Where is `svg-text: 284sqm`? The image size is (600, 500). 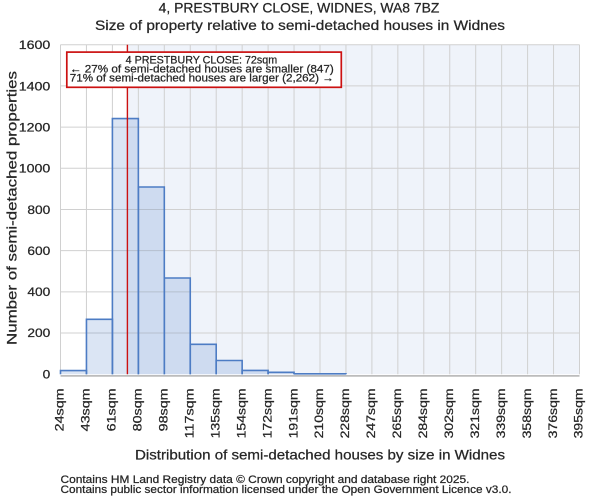 svg-text: 284sqm is located at coordinates (423, 413).